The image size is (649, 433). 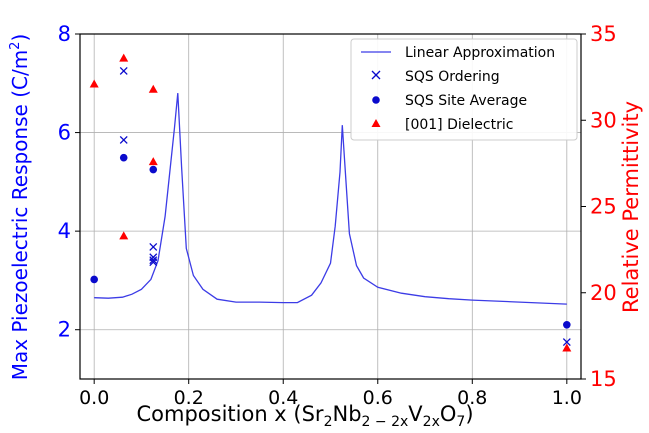 I want to click on x-tick-label: 1.0, so click(x=567, y=398).